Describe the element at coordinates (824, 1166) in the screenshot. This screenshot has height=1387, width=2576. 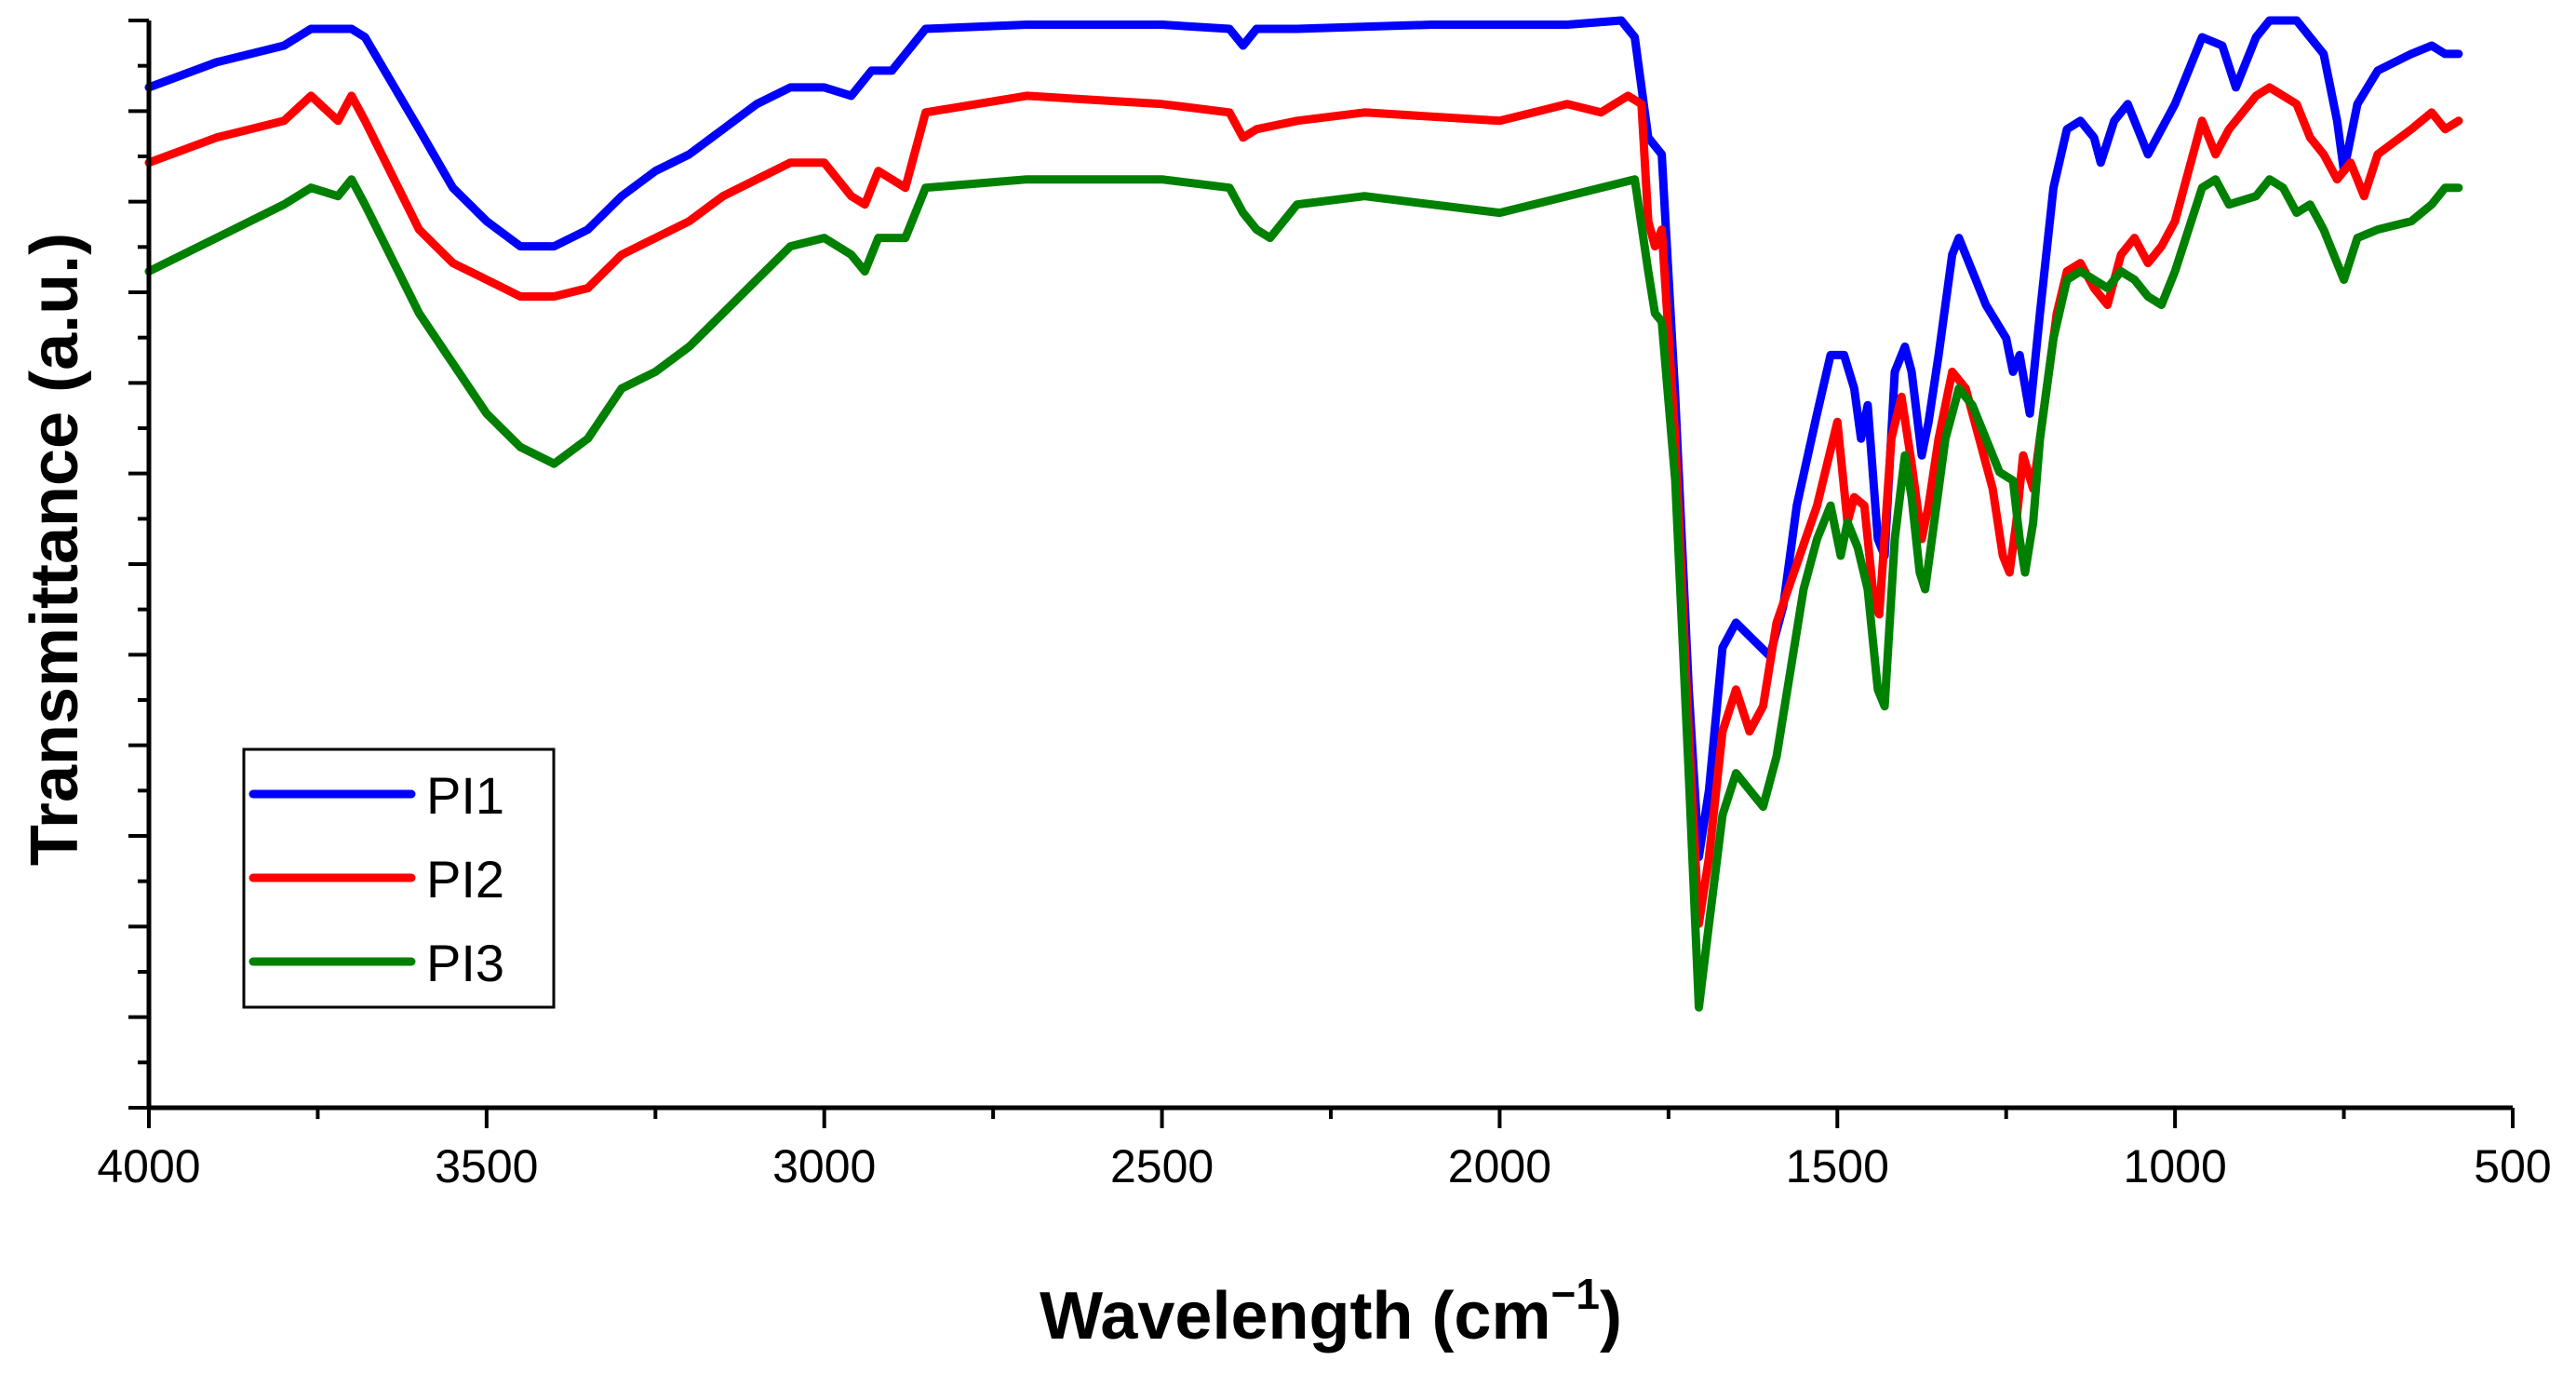
I see `x-tick-label: 3000` at that location.